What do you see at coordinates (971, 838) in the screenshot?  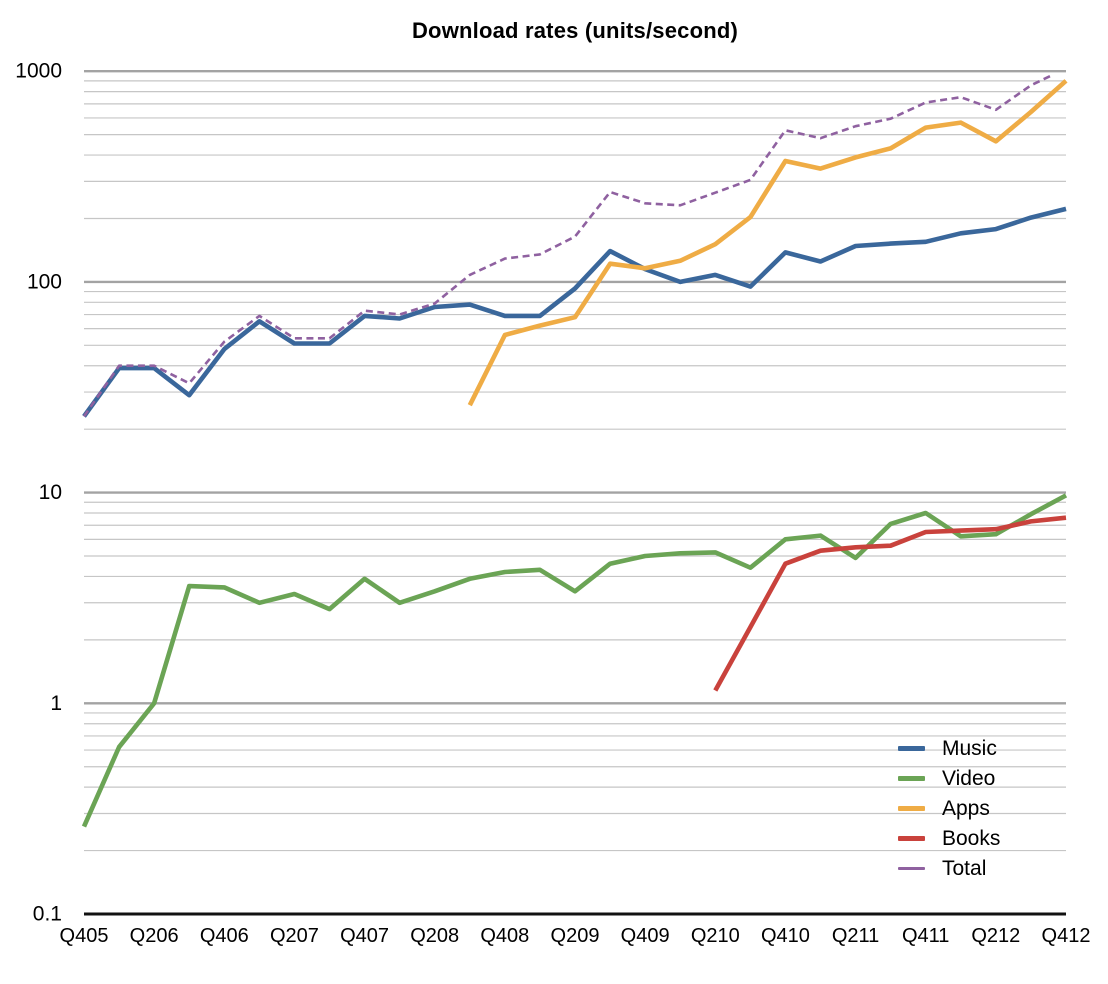 I see `legend-label-books: Books` at bounding box center [971, 838].